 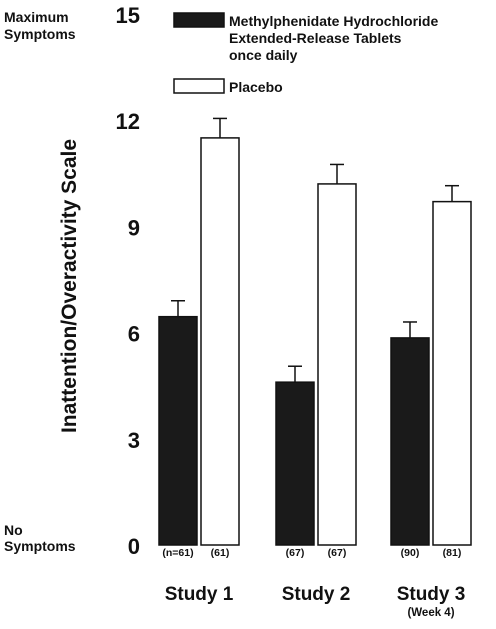 What do you see at coordinates (256, 87) in the screenshot?
I see `legend-label: Placebo` at bounding box center [256, 87].